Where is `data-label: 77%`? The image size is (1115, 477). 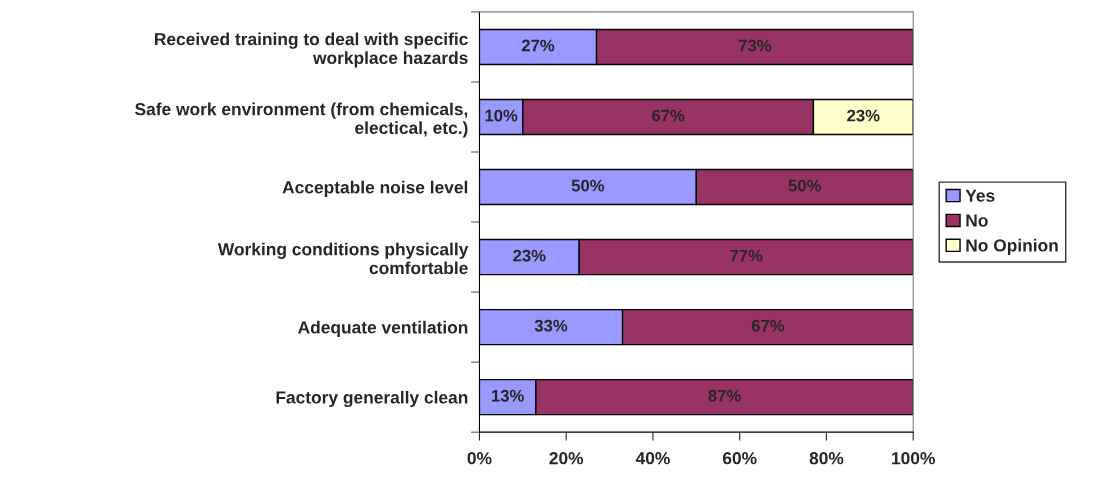 data-label: 77% is located at coordinates (746, 255).